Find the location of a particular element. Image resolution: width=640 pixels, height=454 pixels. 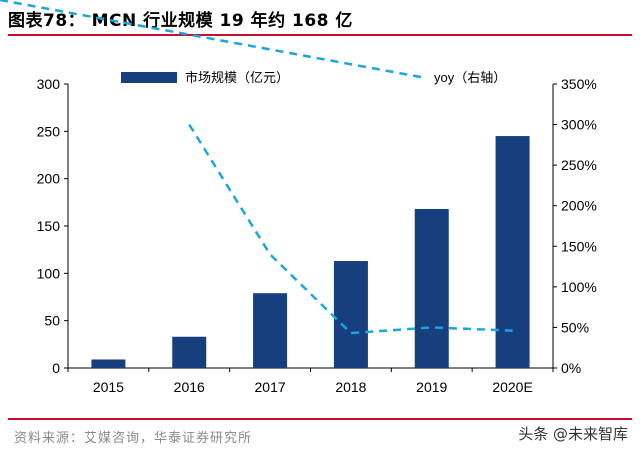

chart-title: 图表78： MCN 行业规模 19 年约 168 亿 is located at coordinates (180, 21).